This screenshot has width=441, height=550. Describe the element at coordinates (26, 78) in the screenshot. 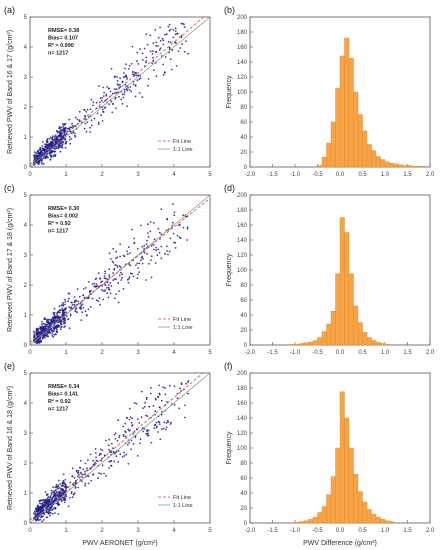

I see `y-tick-label: 3` at that location.